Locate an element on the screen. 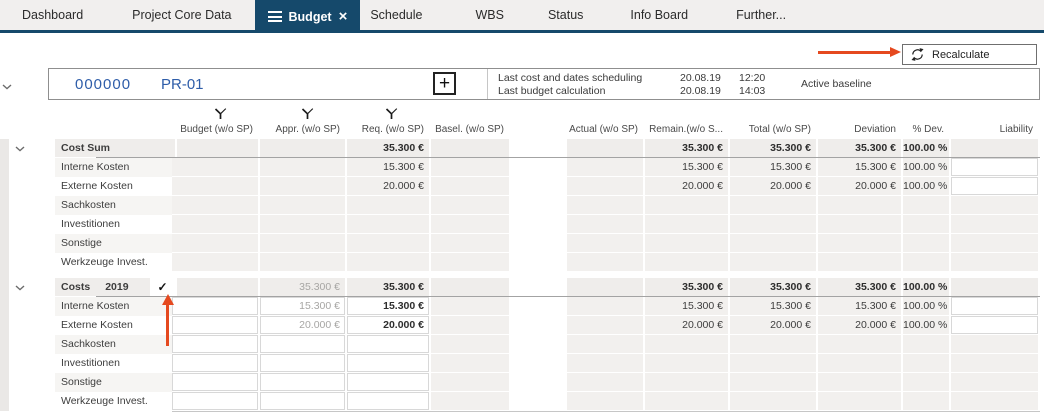 The image size is (1044, 412). recalculate-button: Recalculate is located at coordinates (969, 54).